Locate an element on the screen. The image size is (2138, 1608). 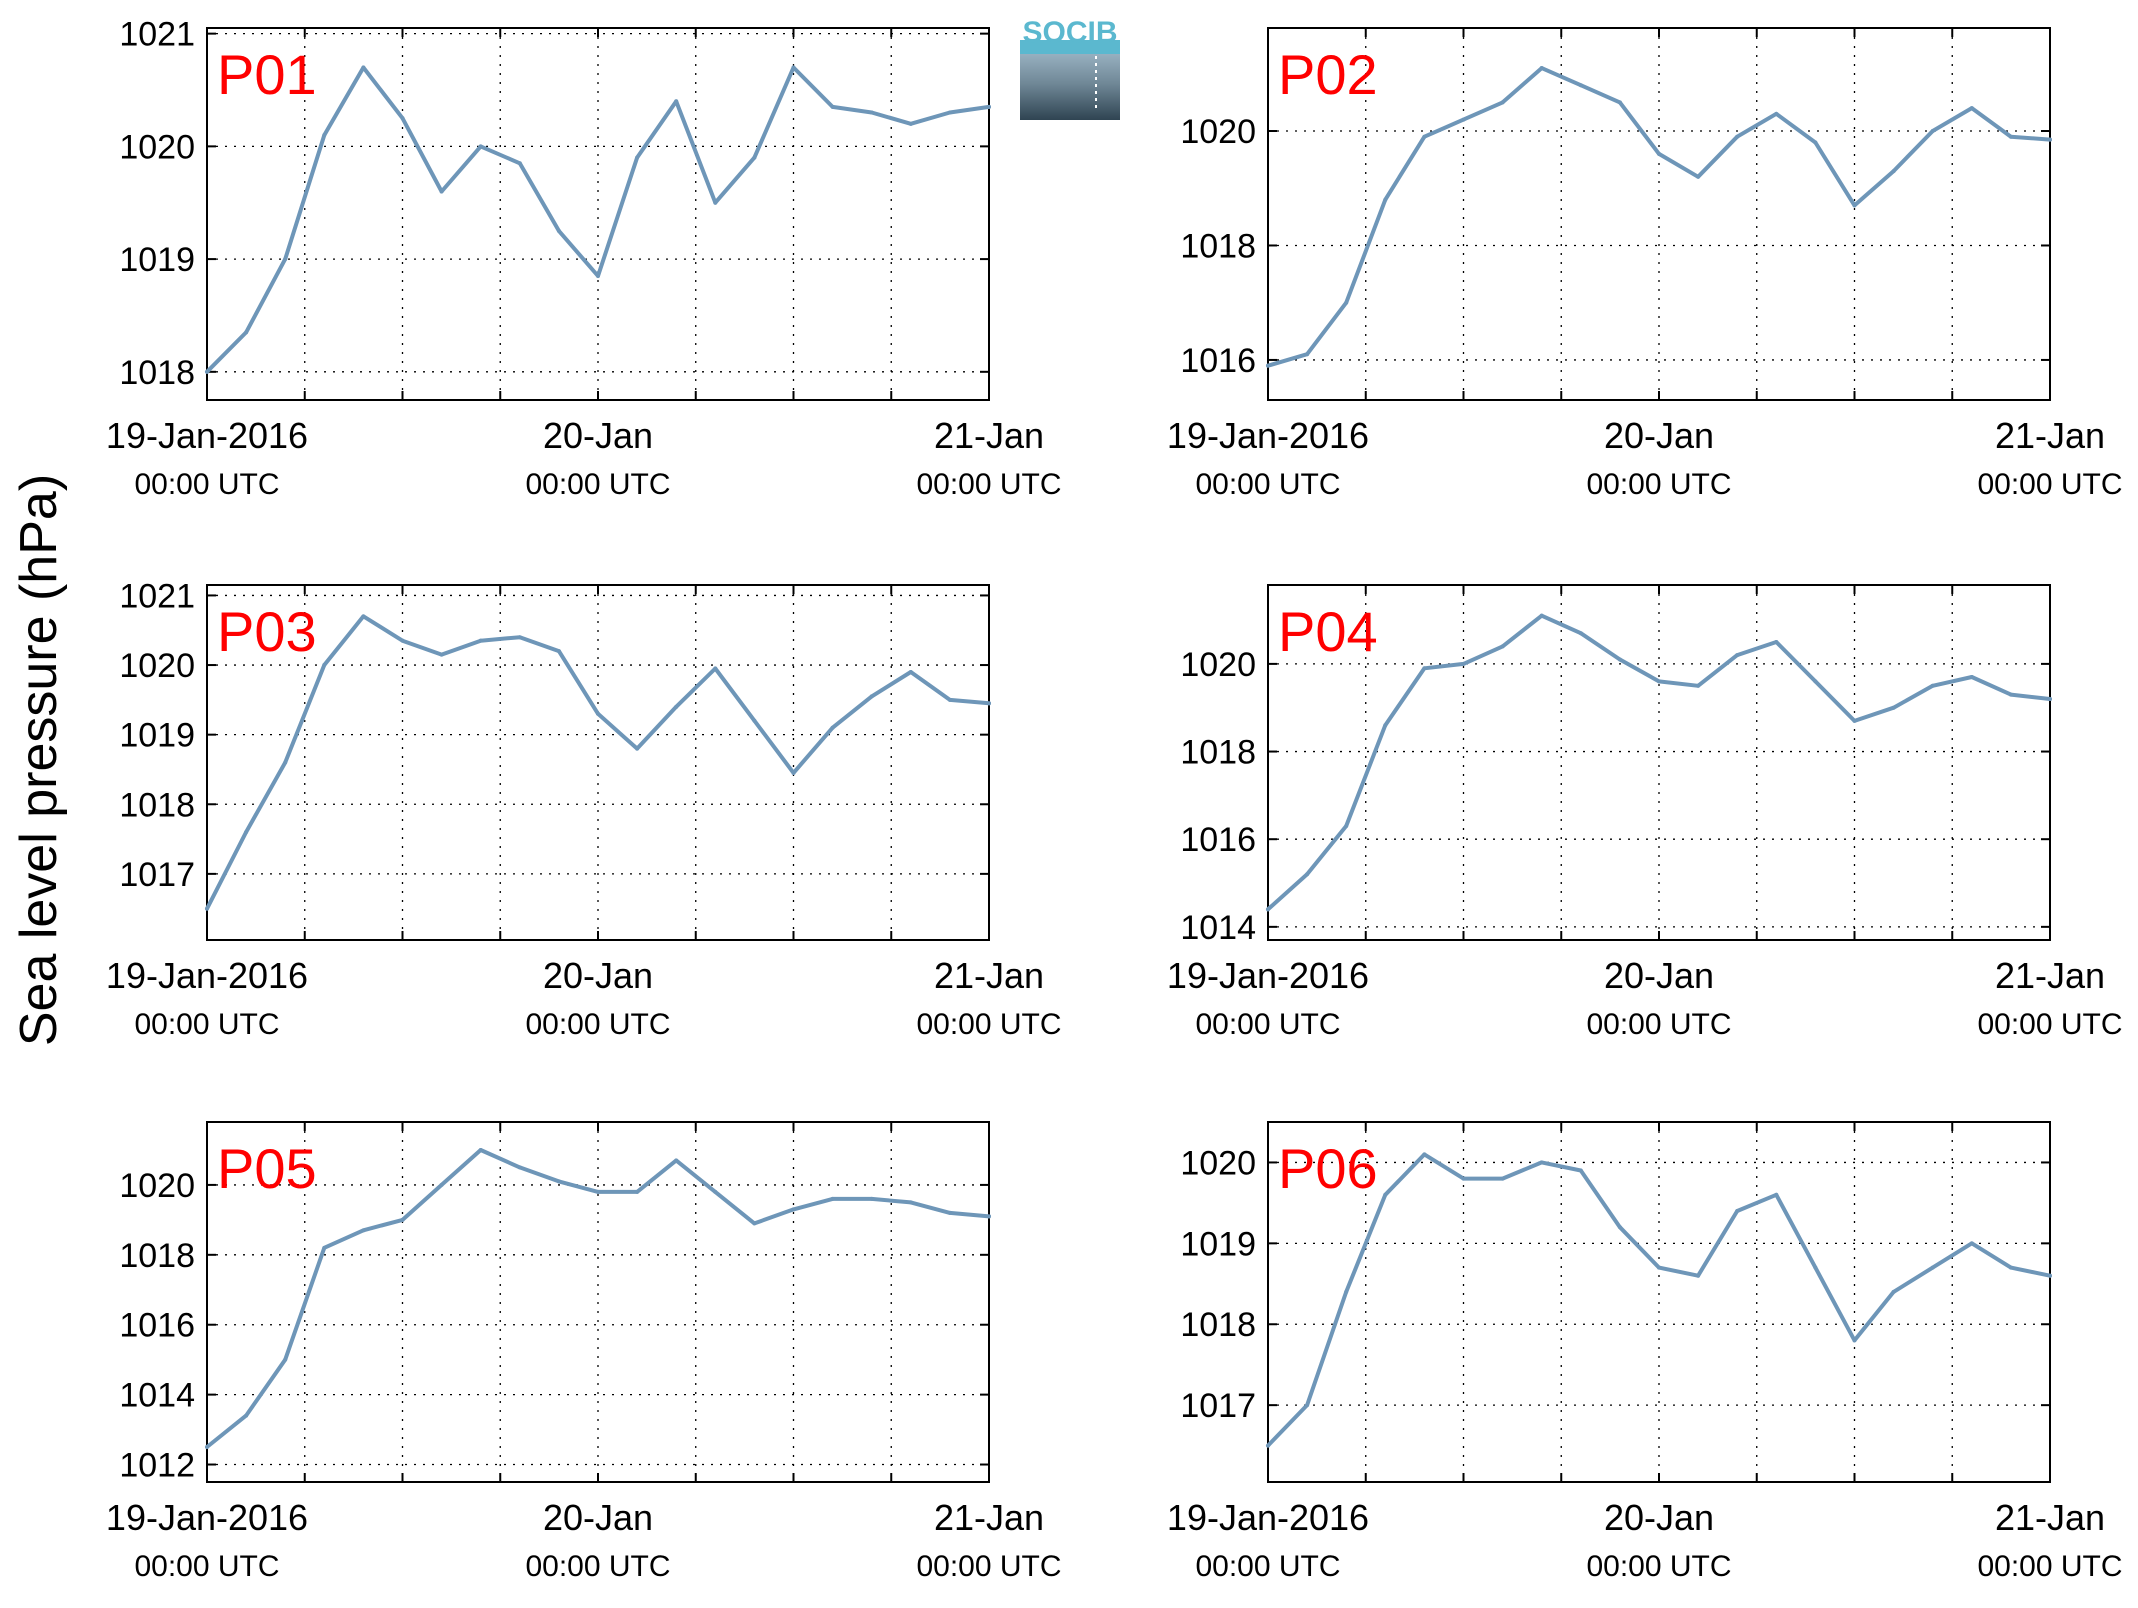
panel-label: P05 is located at coordinates (267, 1168).